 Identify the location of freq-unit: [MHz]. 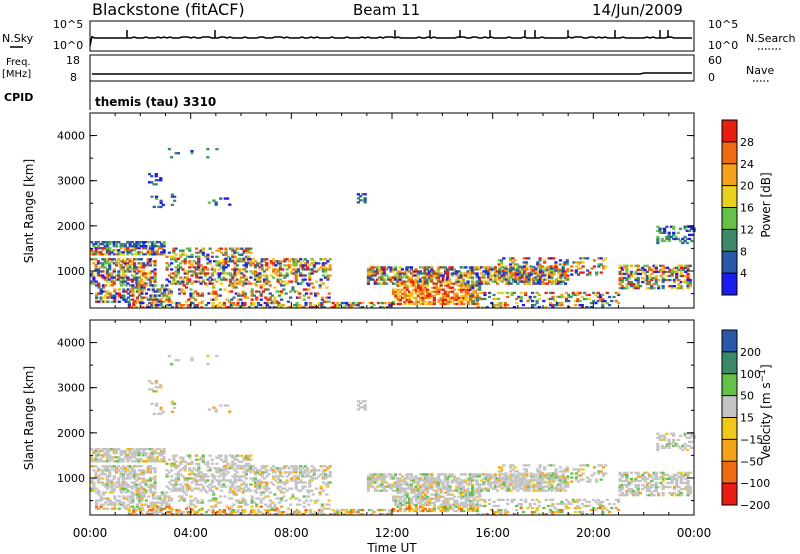
(16, 74).